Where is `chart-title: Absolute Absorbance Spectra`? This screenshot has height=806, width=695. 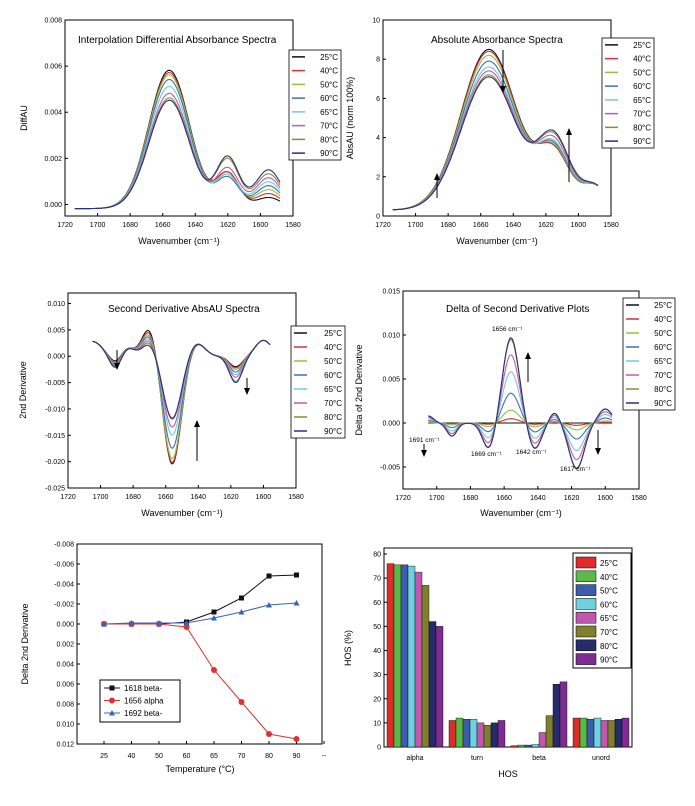 chart-title: Absolute Absorbance Spectra is located at coordinates (497, 40).